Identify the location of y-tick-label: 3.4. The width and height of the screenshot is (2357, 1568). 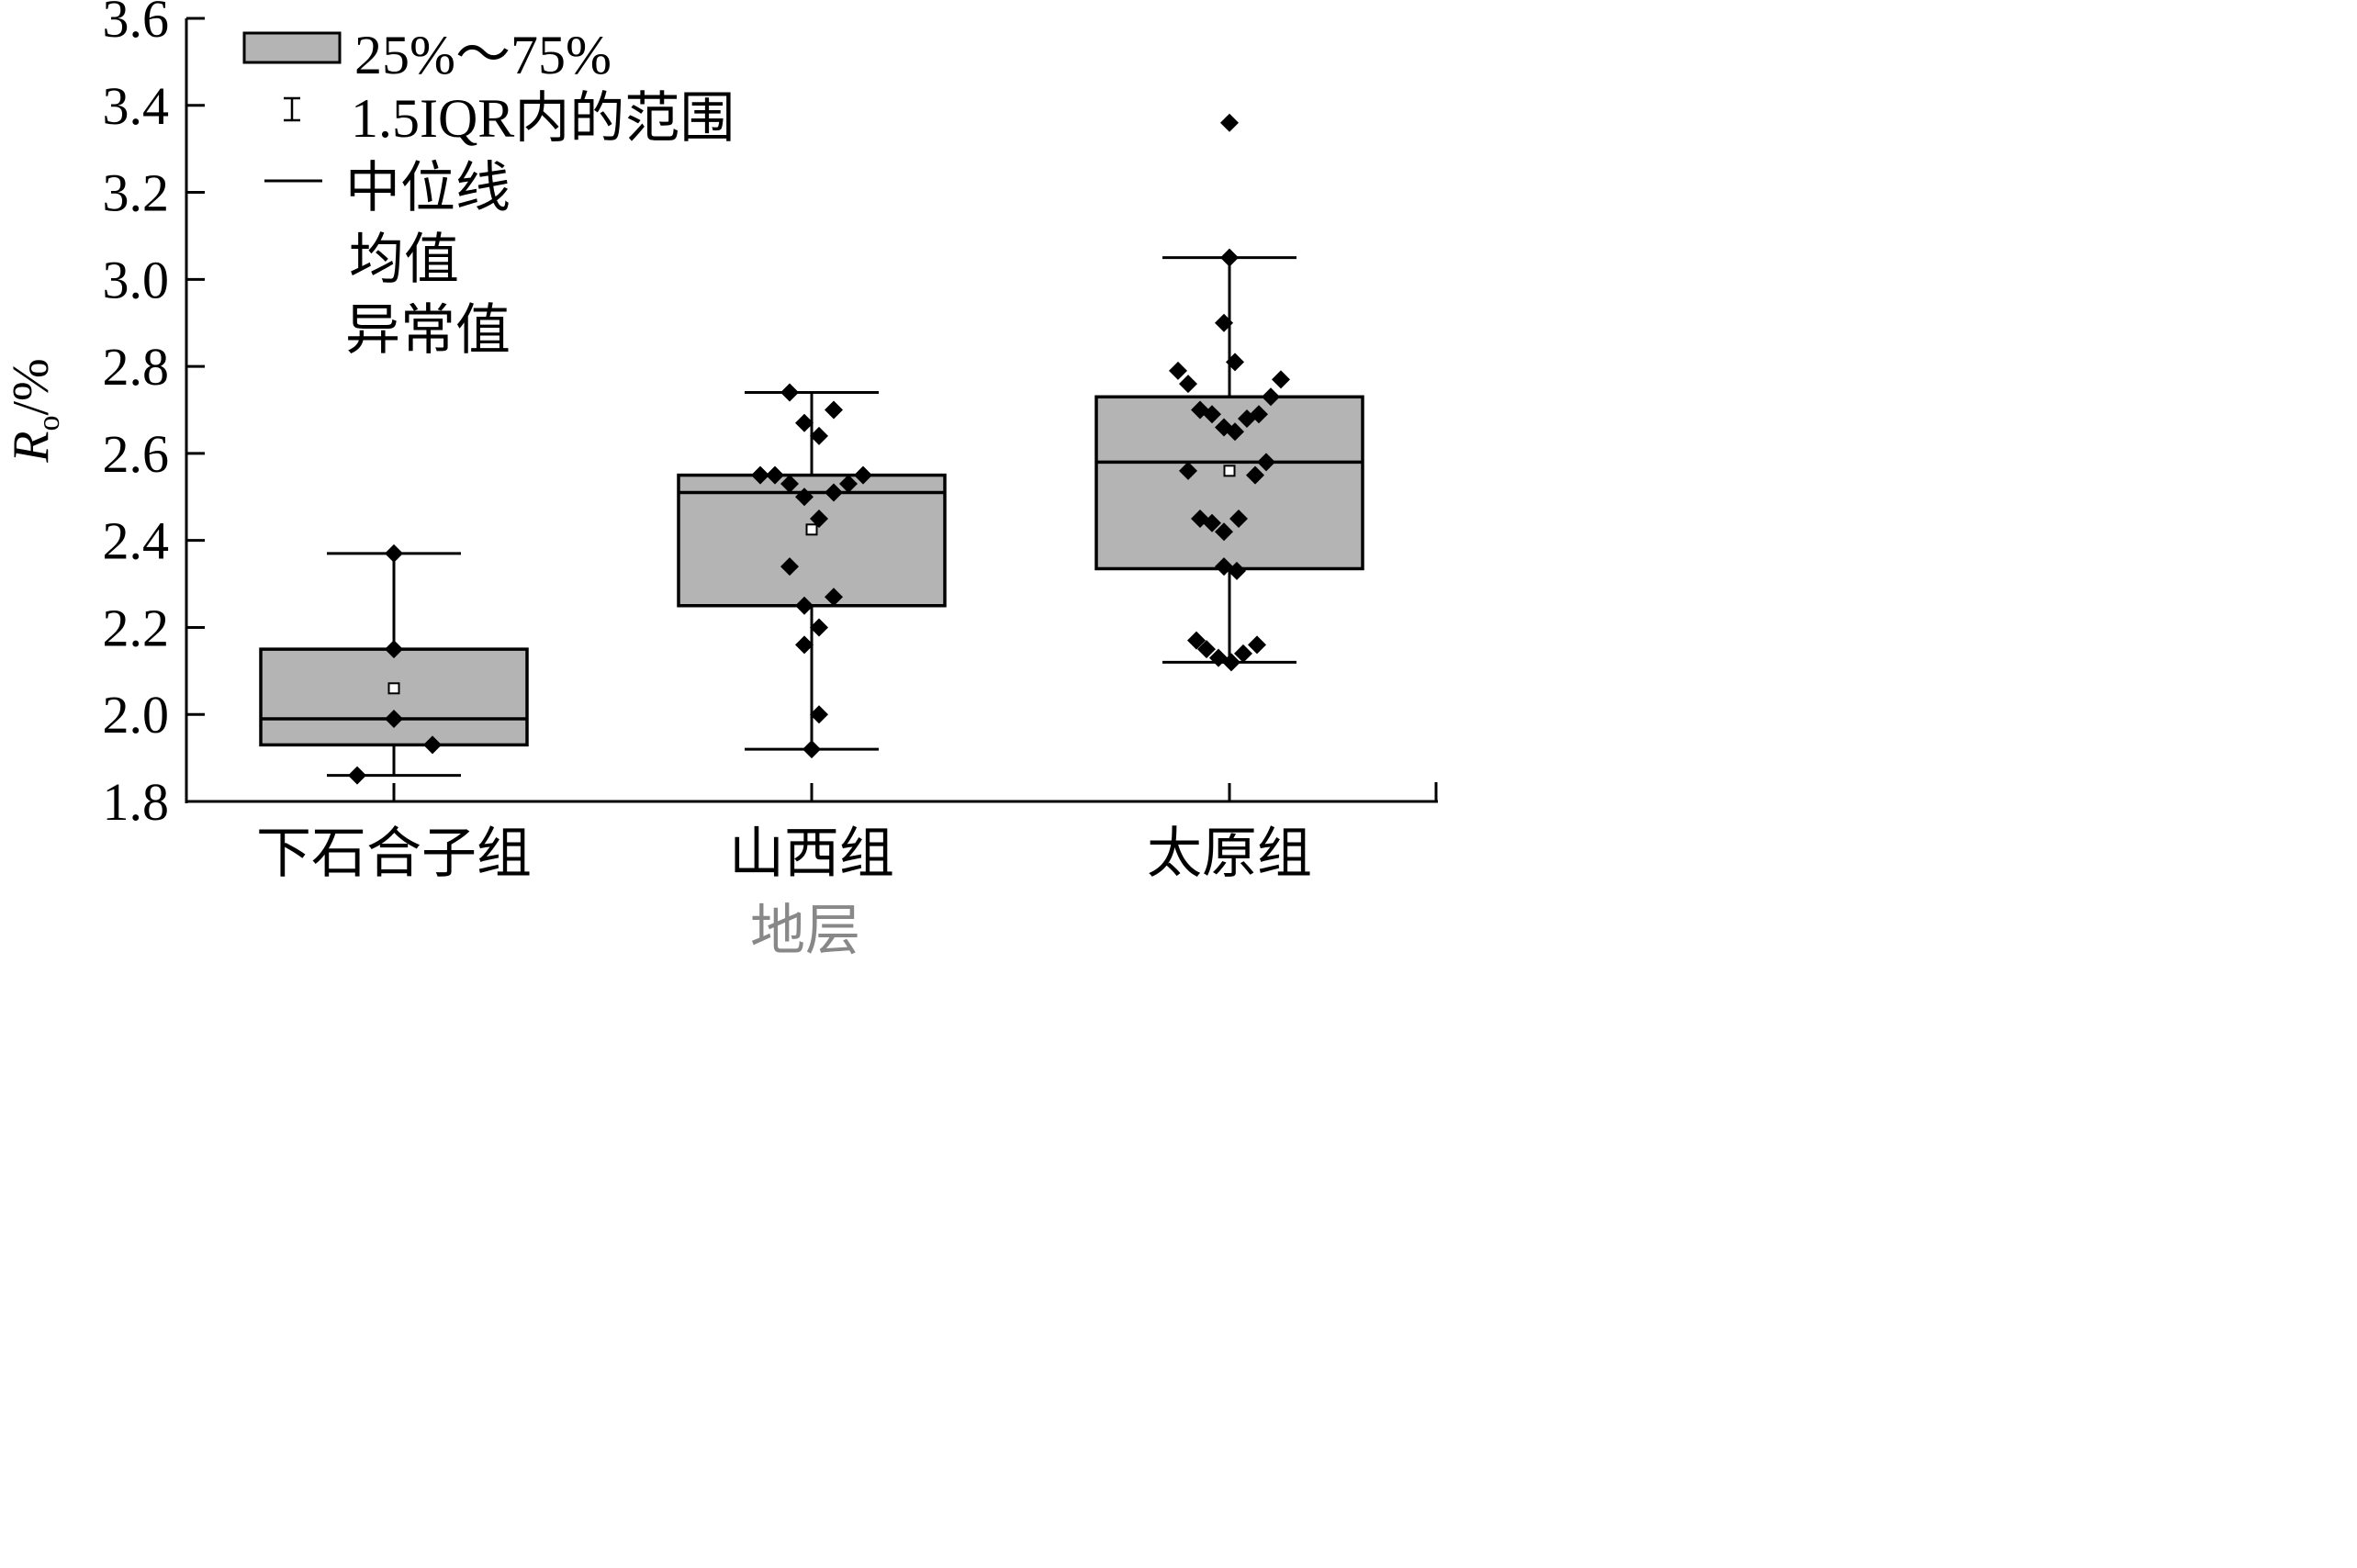
(136, 106).